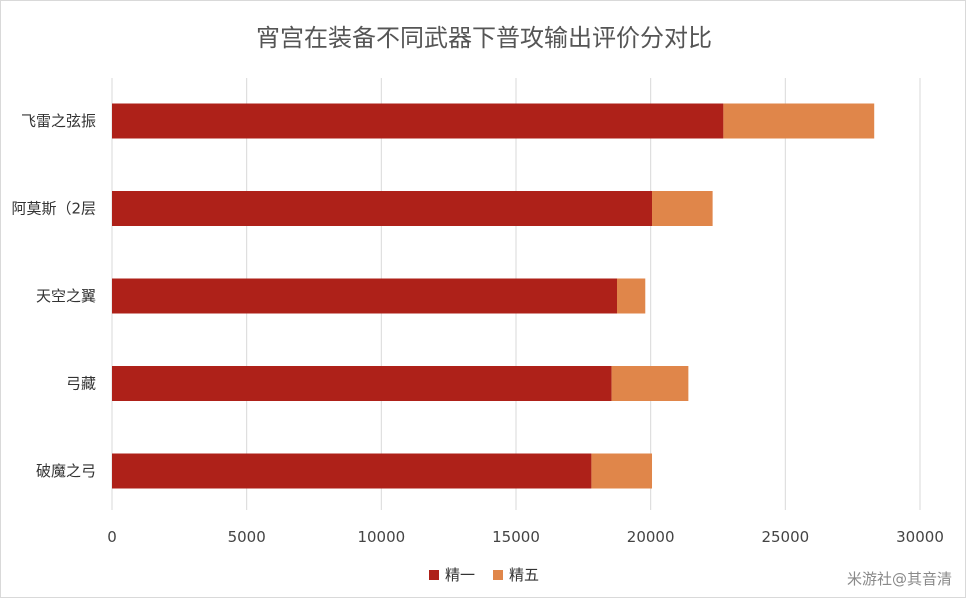 The width and height of the screenshot is (968, 600). Describe the element at coordinates (66, 296) in the screenshot. I see `category-label: 天空之翼` at that location.